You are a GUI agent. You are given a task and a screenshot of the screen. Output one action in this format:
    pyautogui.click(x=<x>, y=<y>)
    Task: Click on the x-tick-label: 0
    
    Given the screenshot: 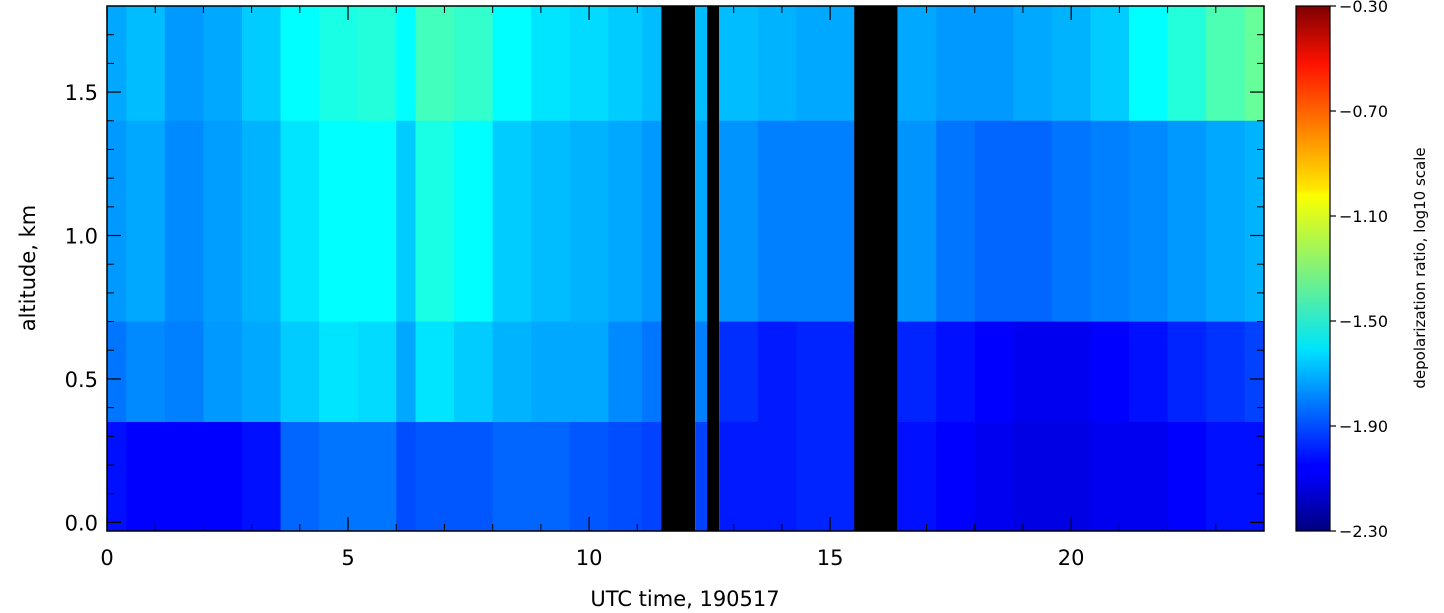 What is the action you would take?
    pyautogui.click(x=106, y=558)
    